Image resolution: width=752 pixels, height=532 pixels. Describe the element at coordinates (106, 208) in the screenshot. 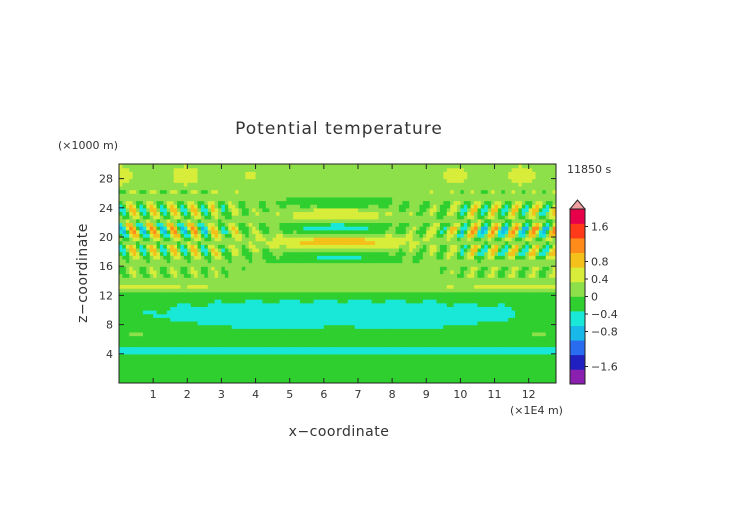

I see `y-tick-label: 24` at that location.